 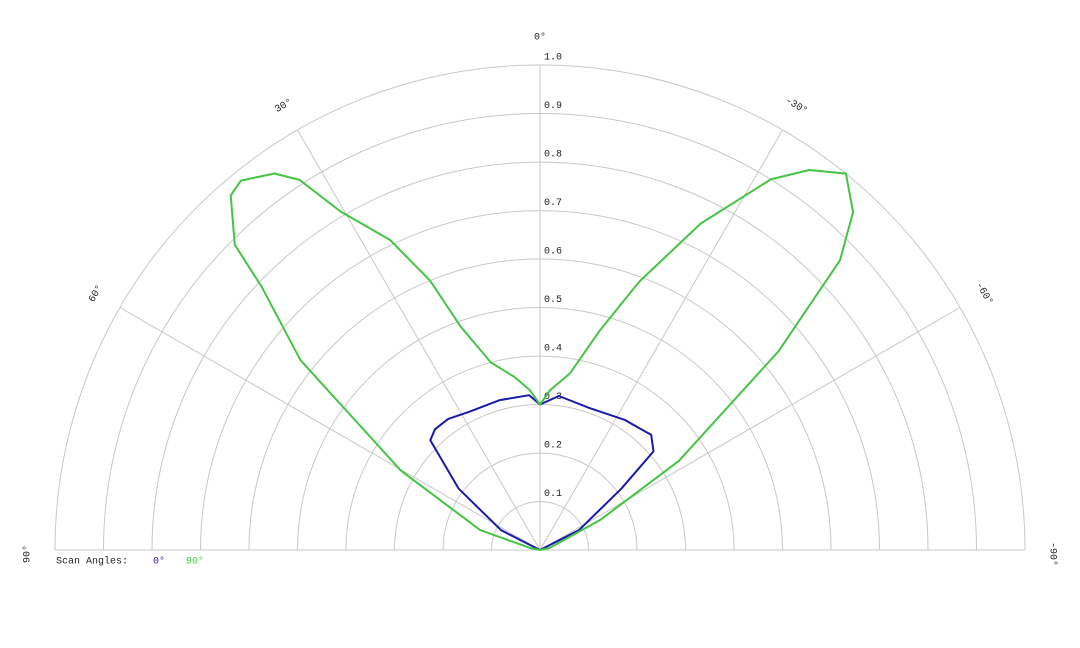 I want to click on theta-tick-label: 90°, so click(x=28, y=554).